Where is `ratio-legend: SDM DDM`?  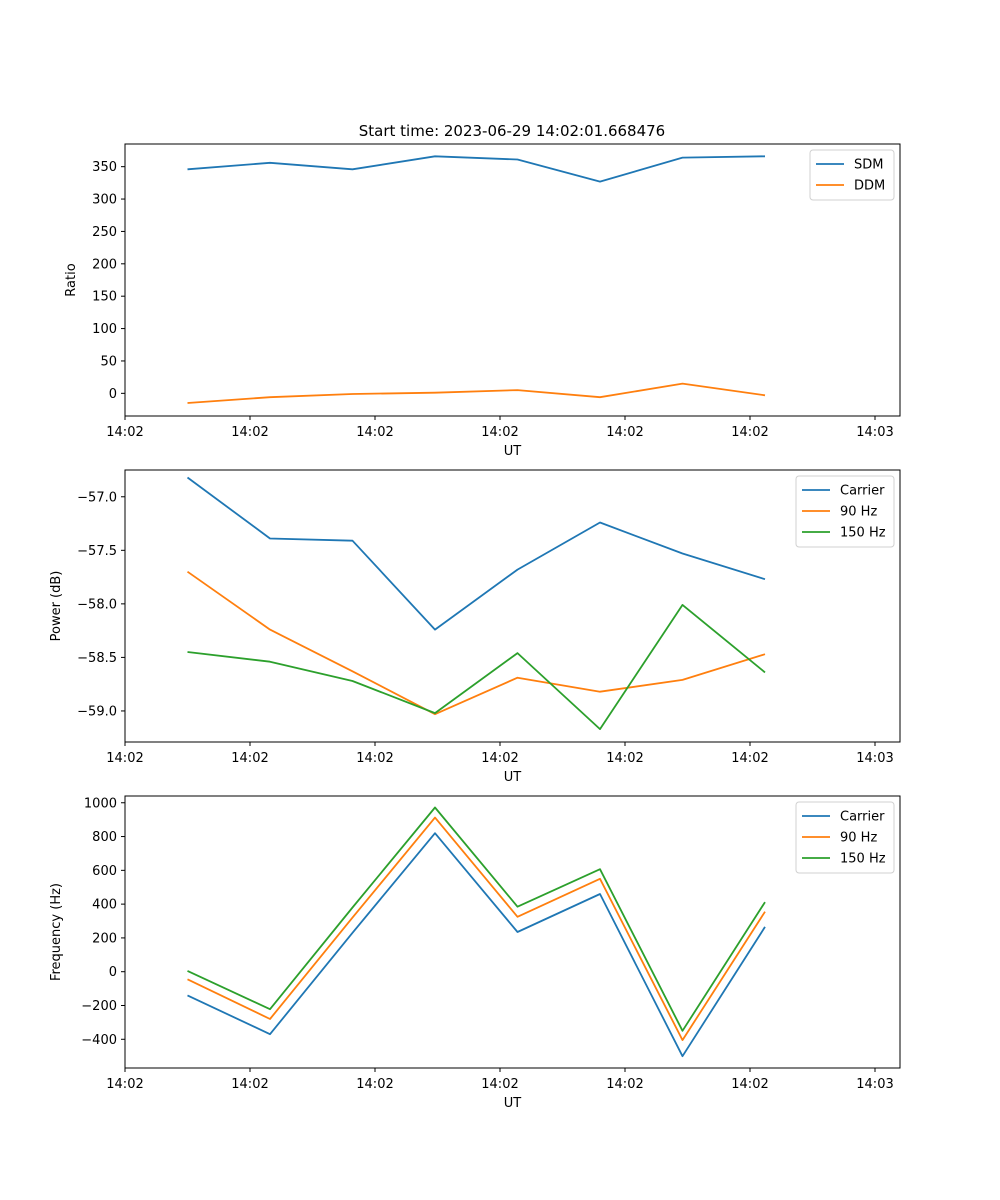
ratio-legend: SDM DDM is located at coordinates (852, 175).